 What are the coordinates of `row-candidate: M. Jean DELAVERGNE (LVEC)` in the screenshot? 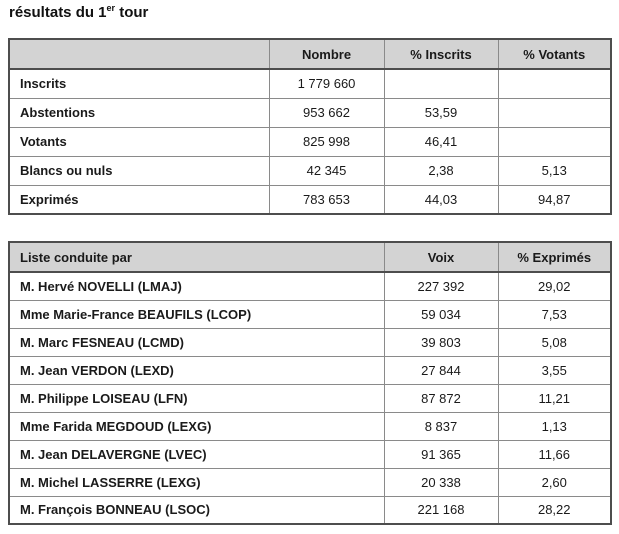 It's located at (196, 454).